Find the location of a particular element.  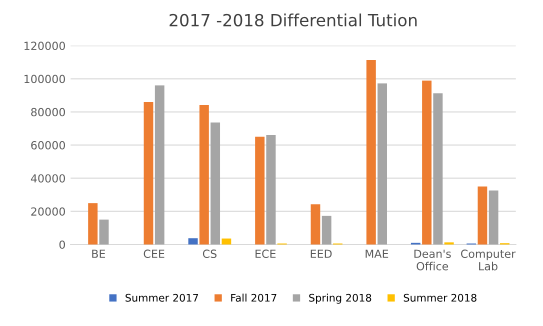

y-tick-label: 0 is located at coordinates (62, 244).